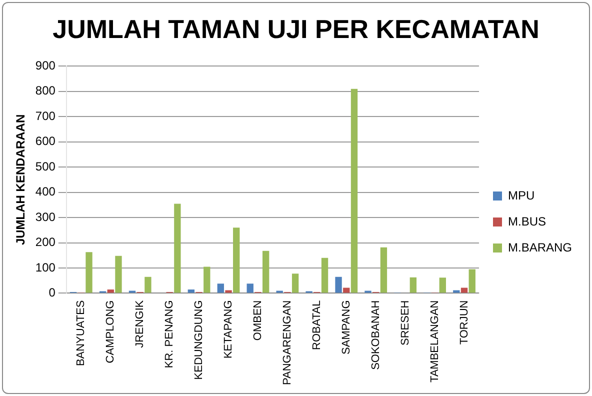 The height and width of the screenshot is (396, 592). What do you see at coordinates (258, 320) in the screenshot?
I see `x-tick-label: OMBEN` at bounding box center [258, 320].